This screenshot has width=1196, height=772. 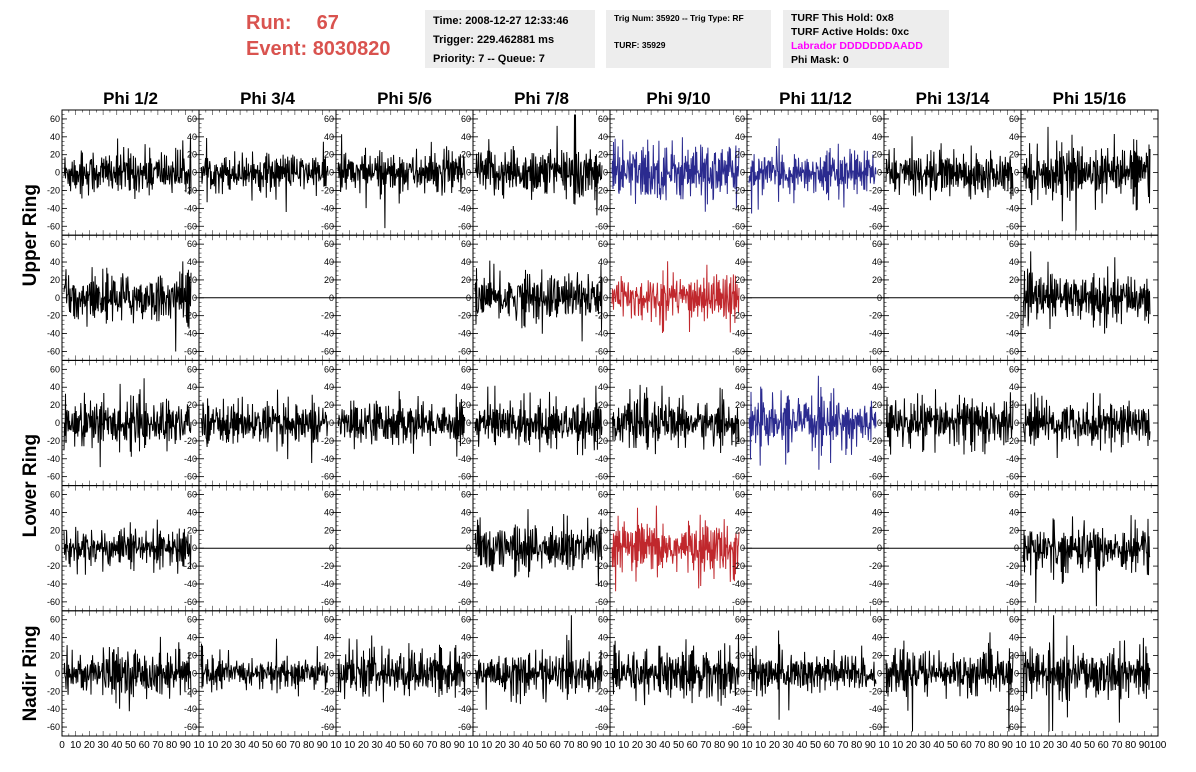 What do you see at coordinates (640, 45) in the screenshot?
I see `turf-text: TURF: 35929` at bounding box center [640, 45].